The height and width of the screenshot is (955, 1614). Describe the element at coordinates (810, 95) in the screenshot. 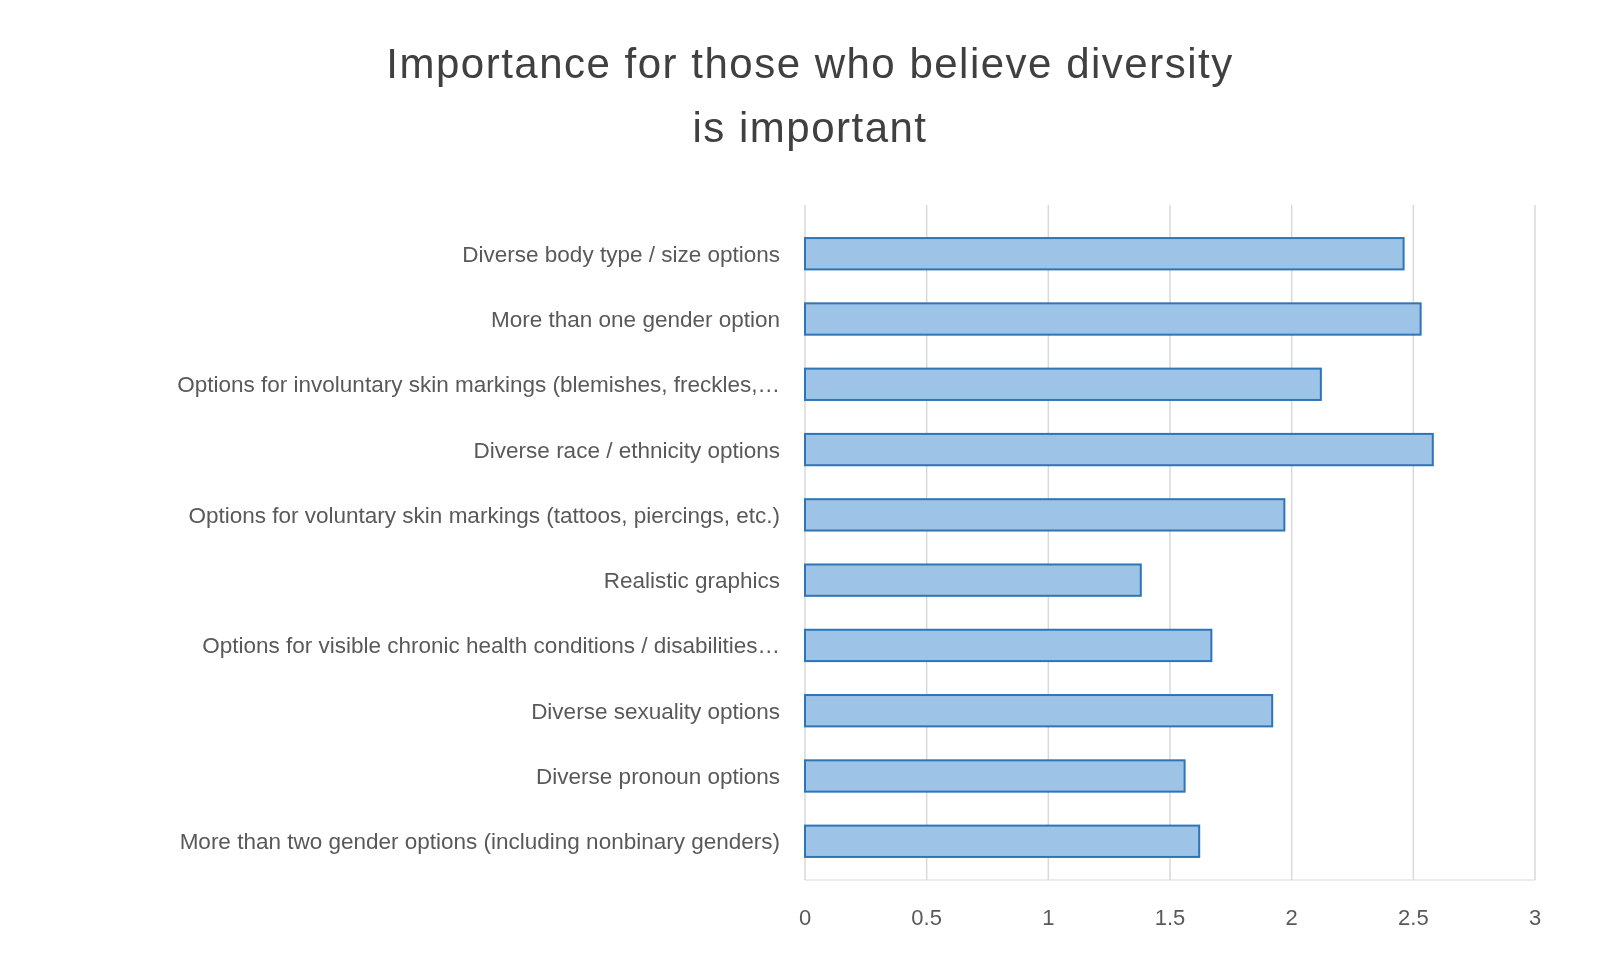

I see `chart-title: Importance for those who believe diversity is important` at that location.